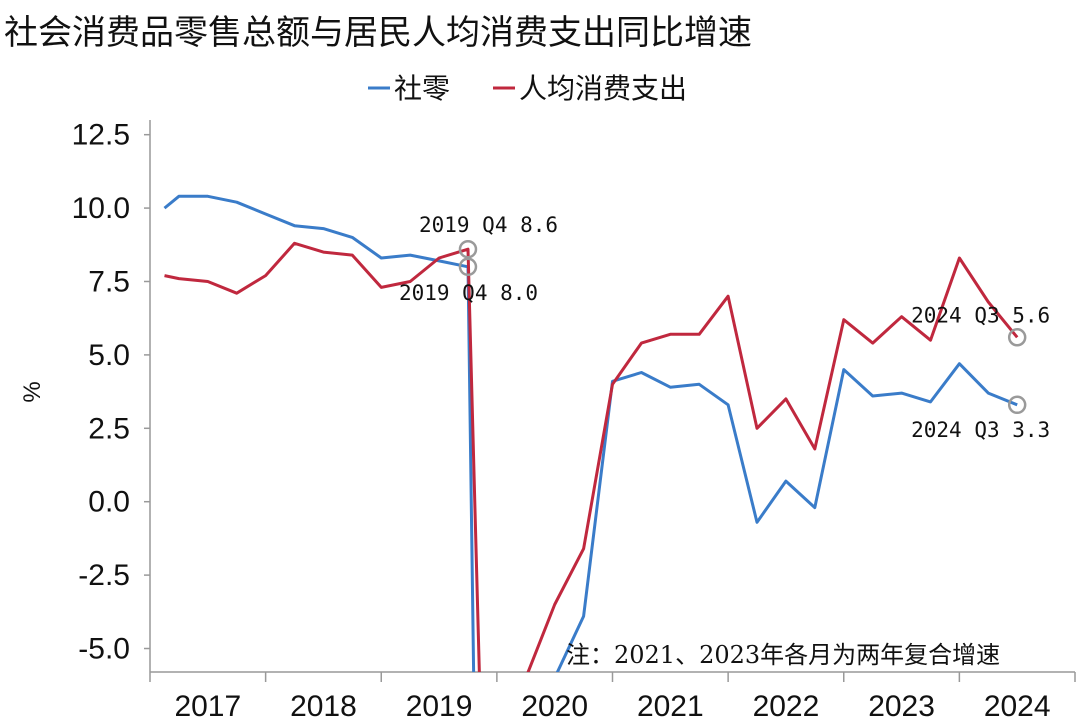 This screenshot has height=722, width=1080. Describe the element at coordinates (323, 706) in the screenshot. I see `x-tick-label: 2018` at that location.